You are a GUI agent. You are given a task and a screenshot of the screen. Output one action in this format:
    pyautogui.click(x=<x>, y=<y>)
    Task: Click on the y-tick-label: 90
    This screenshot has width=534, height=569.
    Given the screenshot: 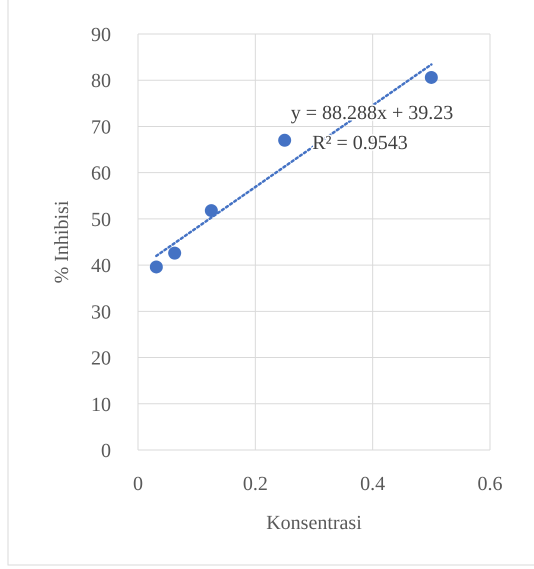 What is the action you would take?
    pyautogui.click(x=101, y=35)
    